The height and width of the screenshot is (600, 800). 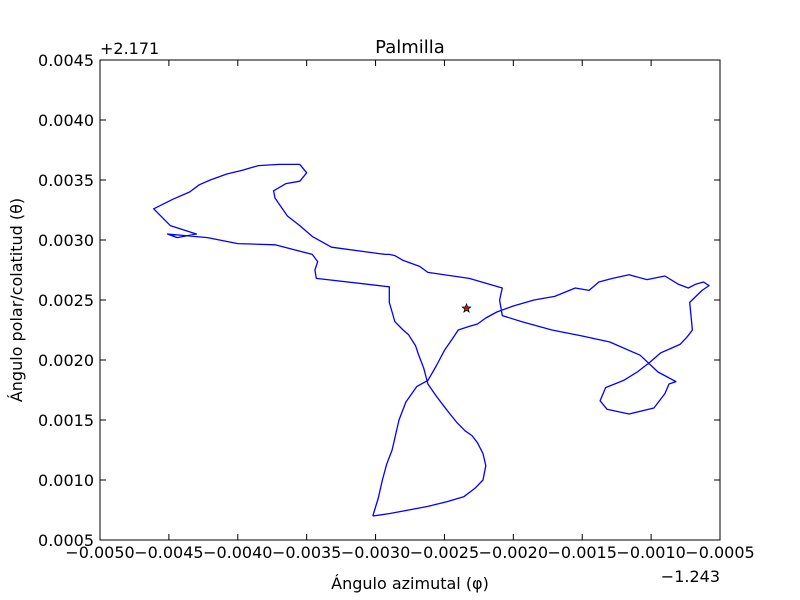 What do you see at coordinates (410, 47) in the screenshot?
I see `chart-title: Palmilla` at bounding box center [410, 47].